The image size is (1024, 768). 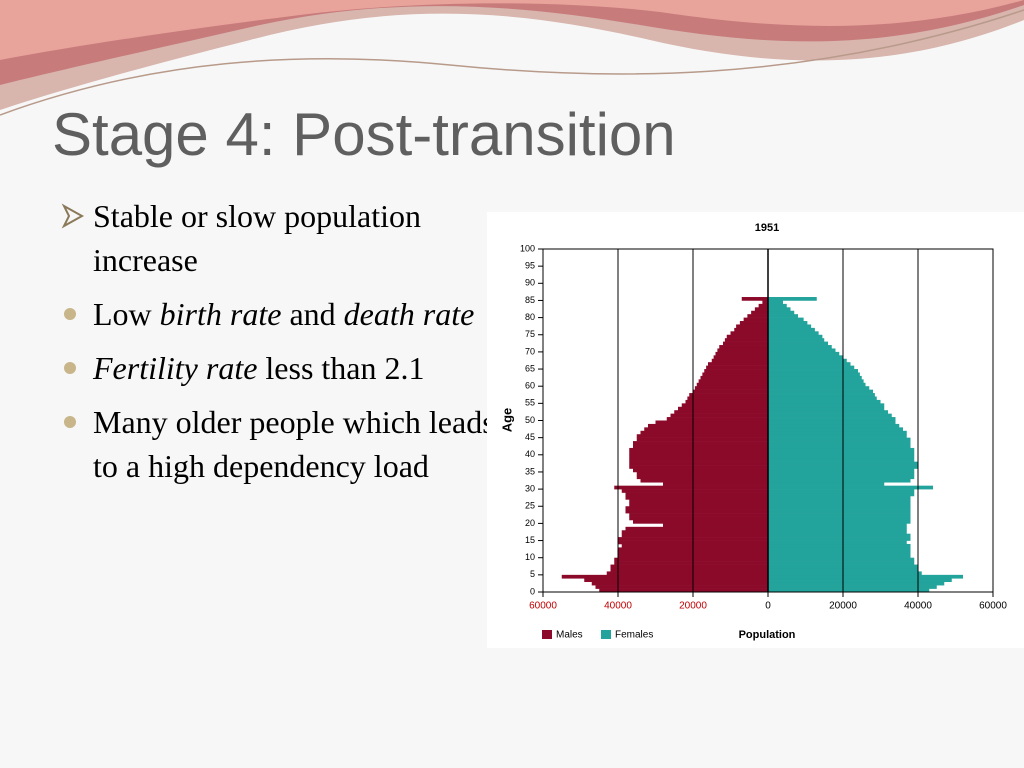 What do you see at coordinates (767, 635) in the screenshot?
I see `x-axis-label: Population` at bounding box center [767, 635].